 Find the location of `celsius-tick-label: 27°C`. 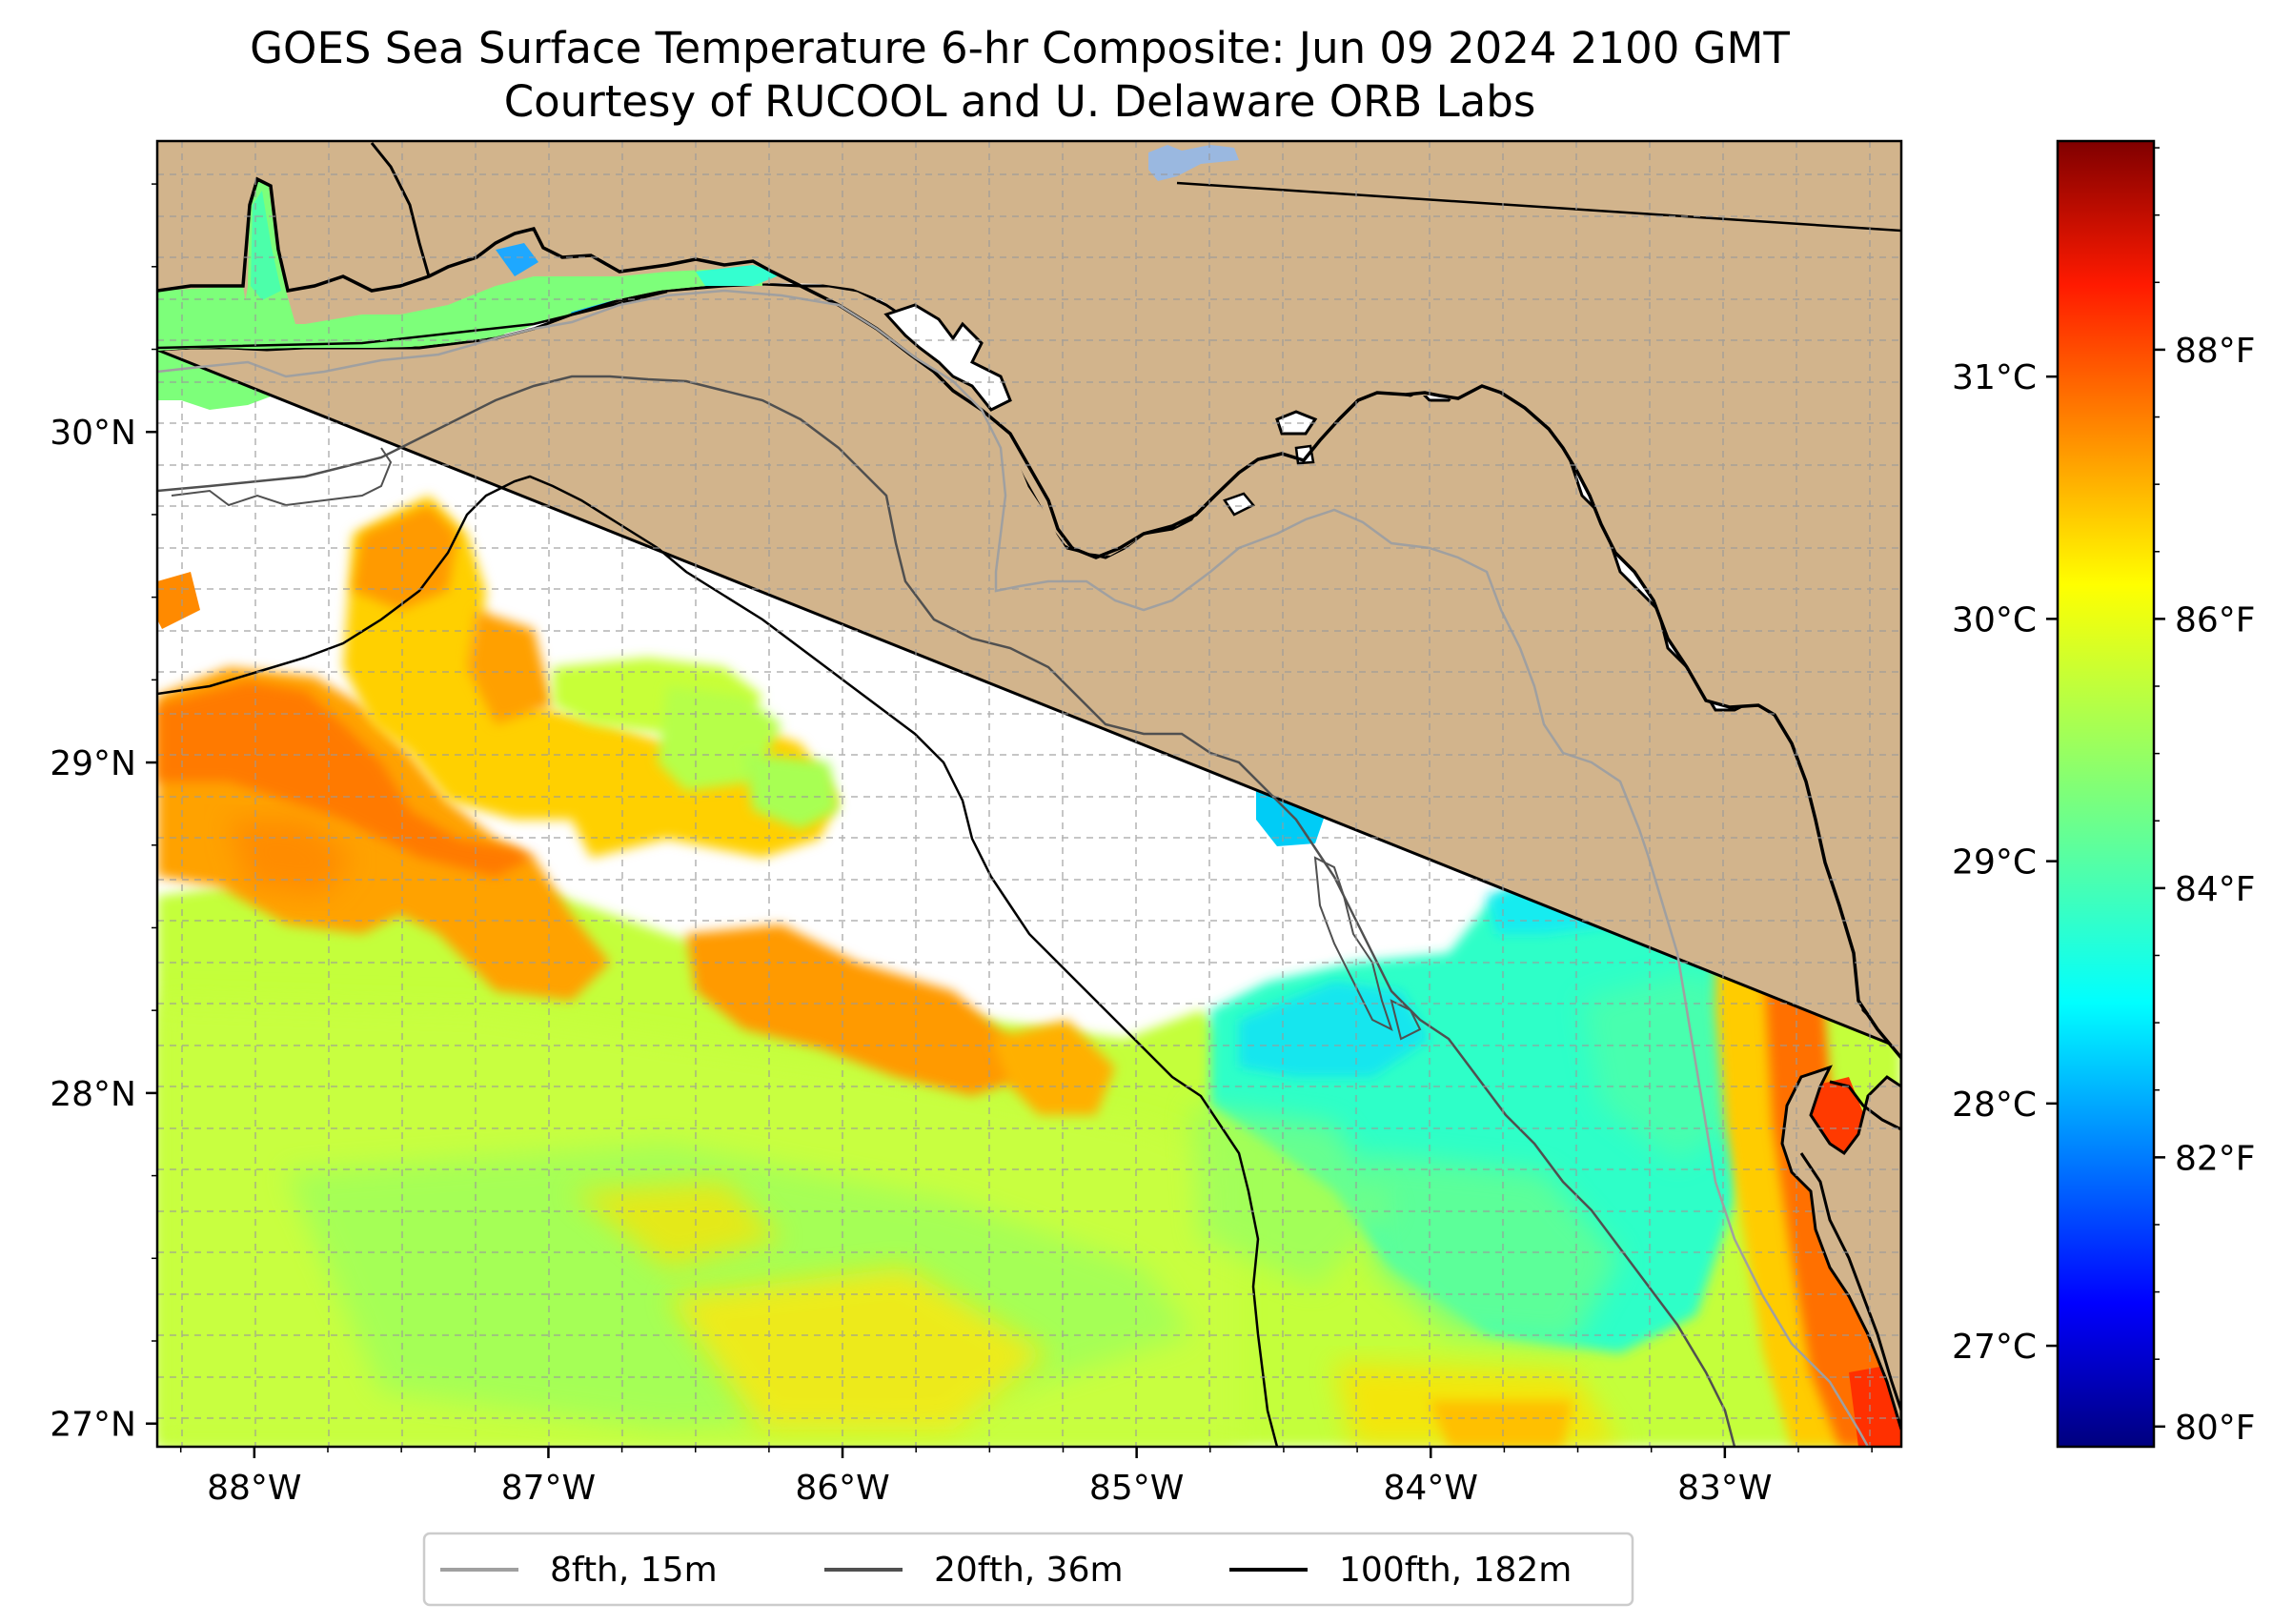

celsius-tick-label: 27°C is located at coordinates (1995, 1347).